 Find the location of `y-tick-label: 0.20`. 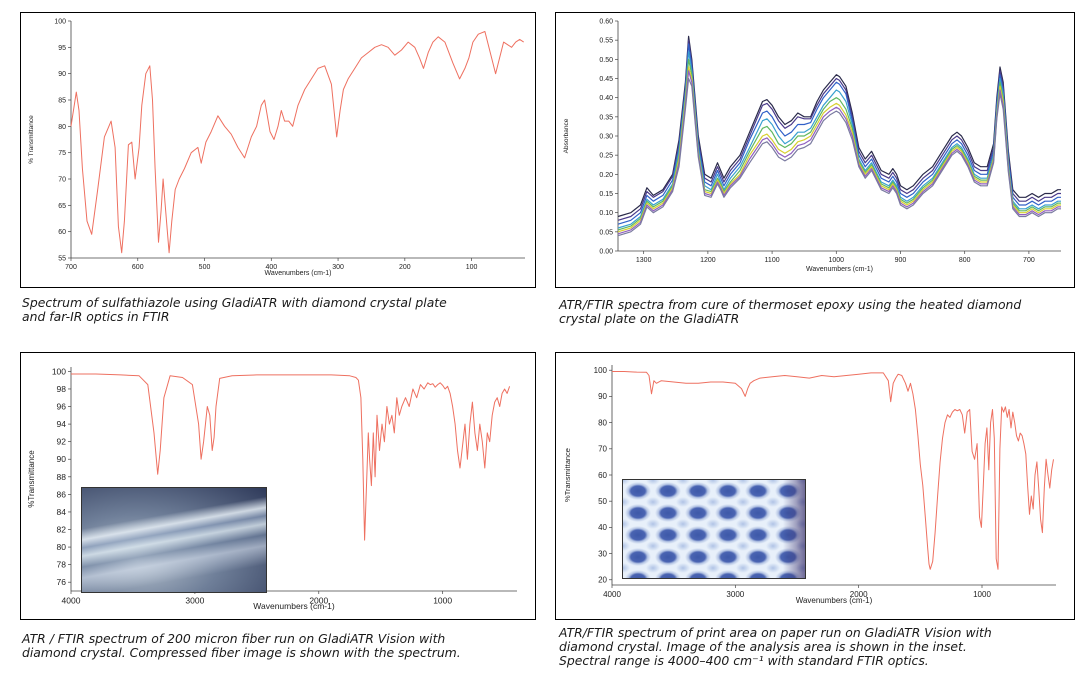

y-tick-label: 0.20 is located at coordinates (606, 175).